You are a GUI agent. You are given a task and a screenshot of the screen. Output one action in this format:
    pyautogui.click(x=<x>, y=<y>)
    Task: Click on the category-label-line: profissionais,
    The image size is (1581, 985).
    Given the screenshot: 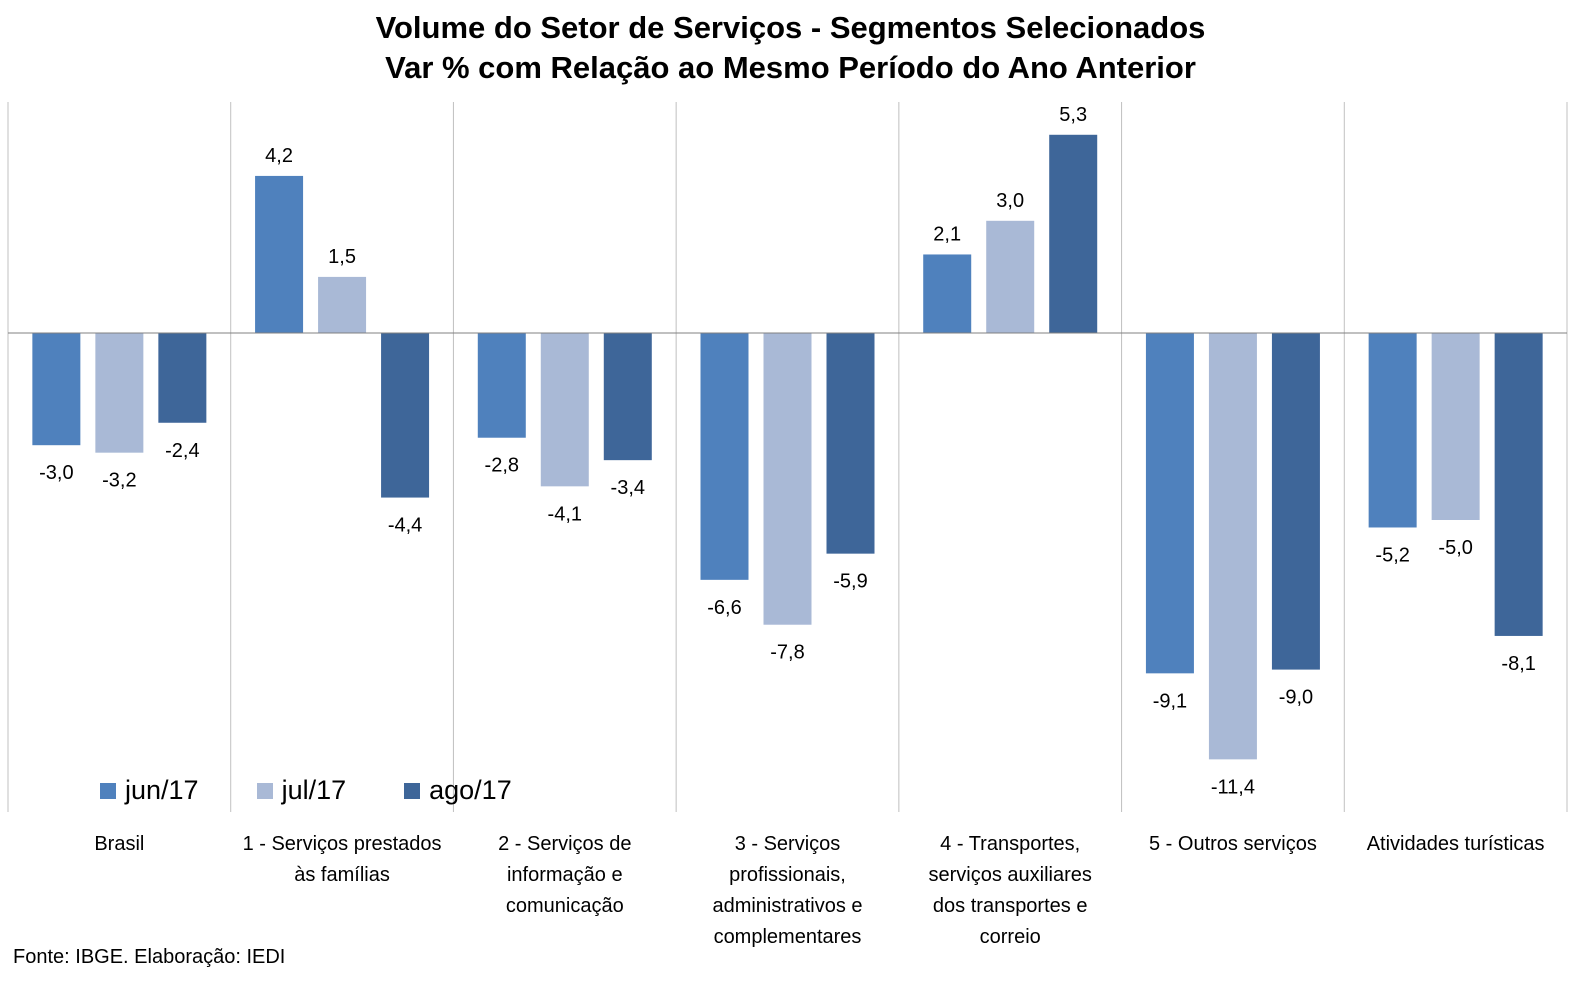 What is the action you would take?
    pyautogui.click(x=787, y=875)
    